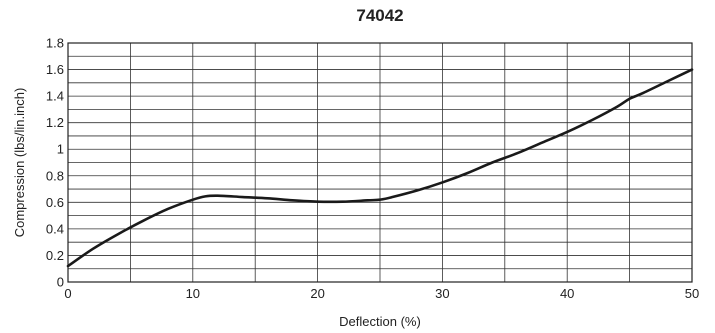 This screenshot has height=333, width=715. I want to click on y-tick-label: 0, so click(60, 282).